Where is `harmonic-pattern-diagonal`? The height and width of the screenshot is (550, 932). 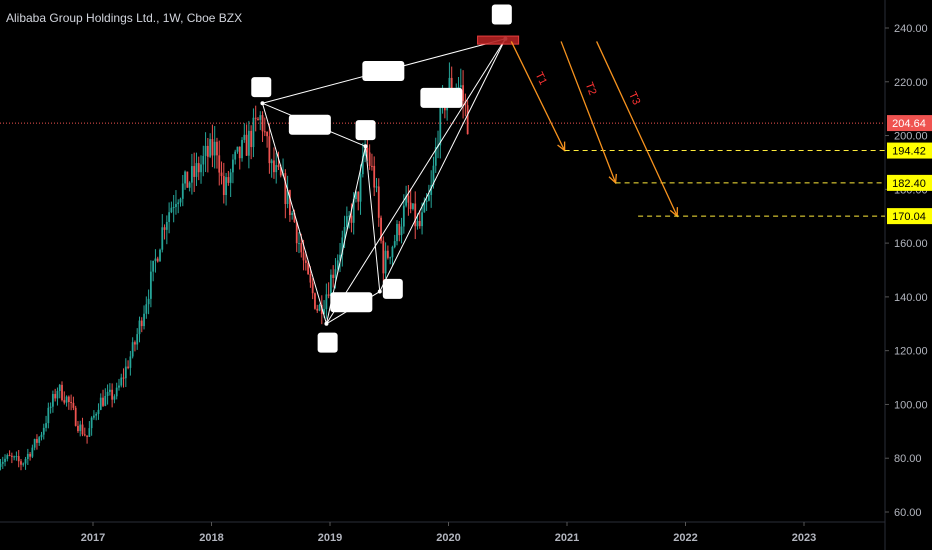
harmonic-pattern-diagonal is located at coordinates (416, 181).